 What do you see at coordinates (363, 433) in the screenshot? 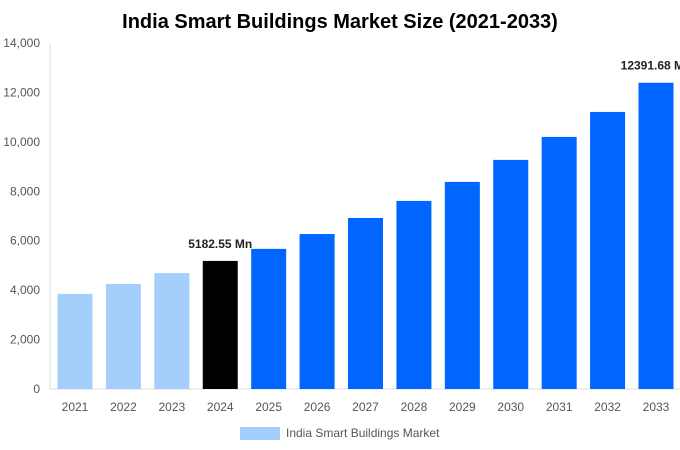
I see `legend-label: India Smart Buildings Market` at bounding box center [363, 433].